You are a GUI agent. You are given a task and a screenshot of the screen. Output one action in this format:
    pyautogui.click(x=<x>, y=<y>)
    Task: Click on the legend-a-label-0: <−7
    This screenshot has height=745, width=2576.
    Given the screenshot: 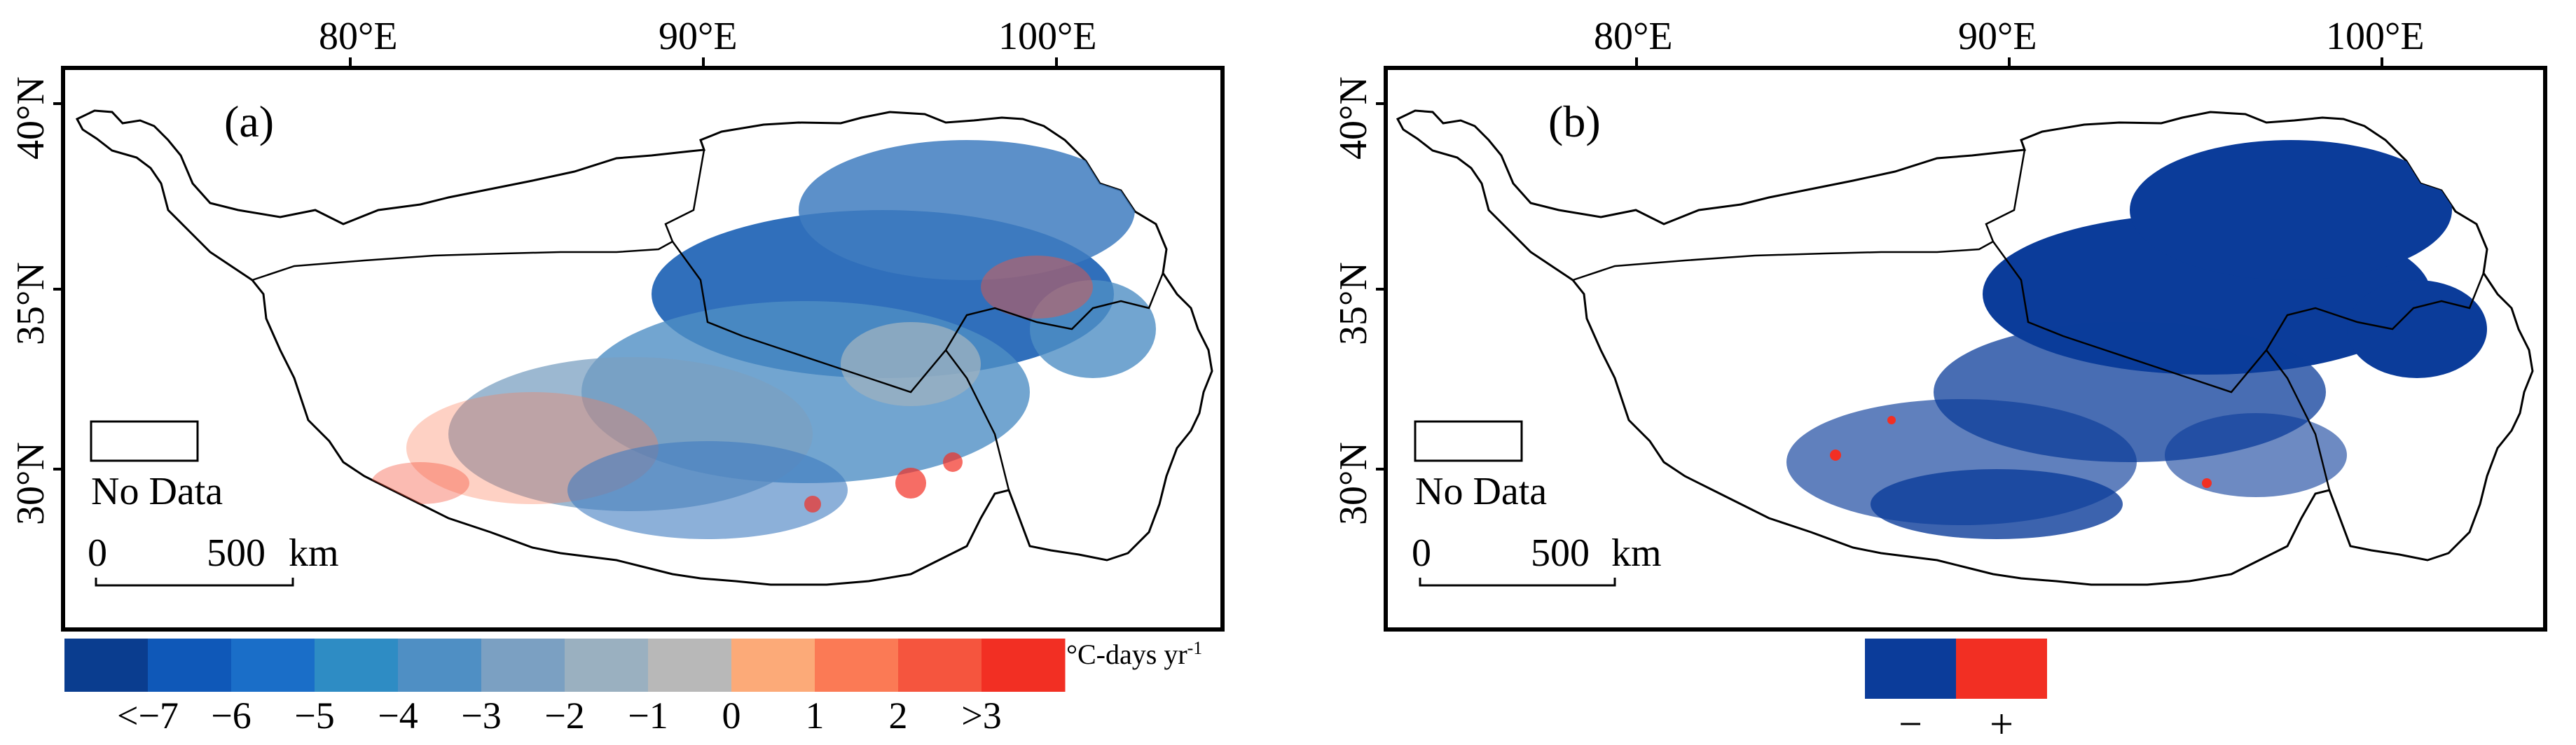 What is the action you would take?
    pyautogui.click(x=148, y=716)
    